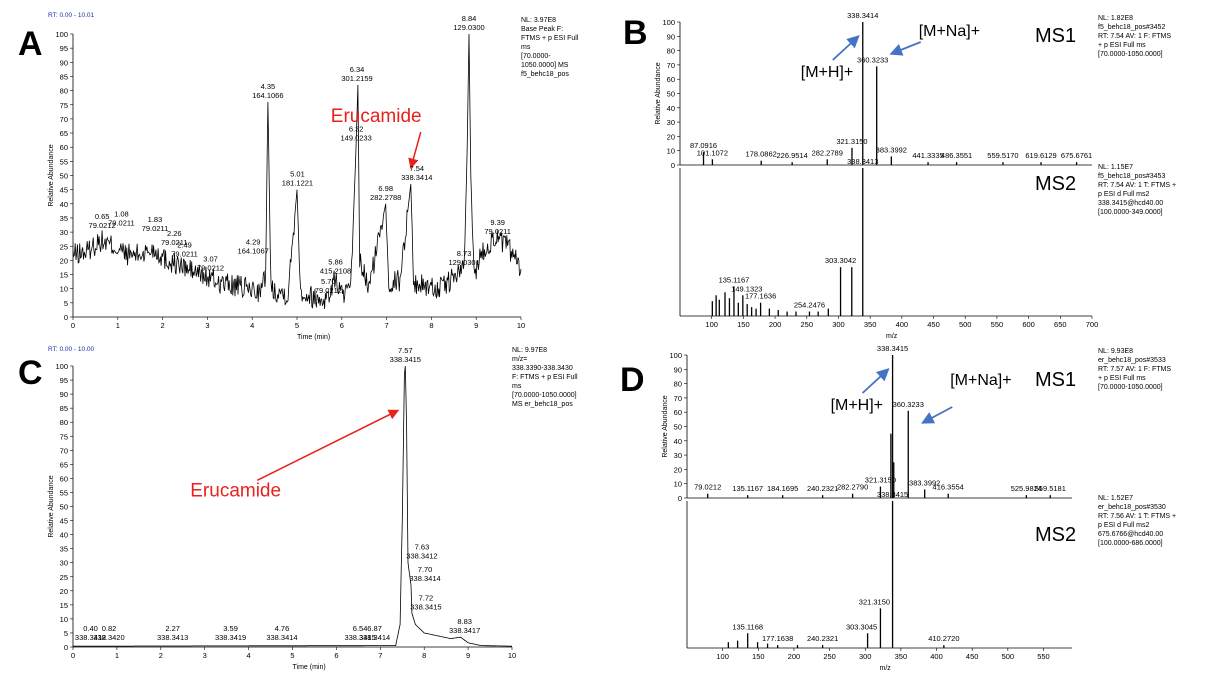 This screenshot has height=681, width=1205. I want to click on peak-mz-label: 321.3150, so click(874, 601).